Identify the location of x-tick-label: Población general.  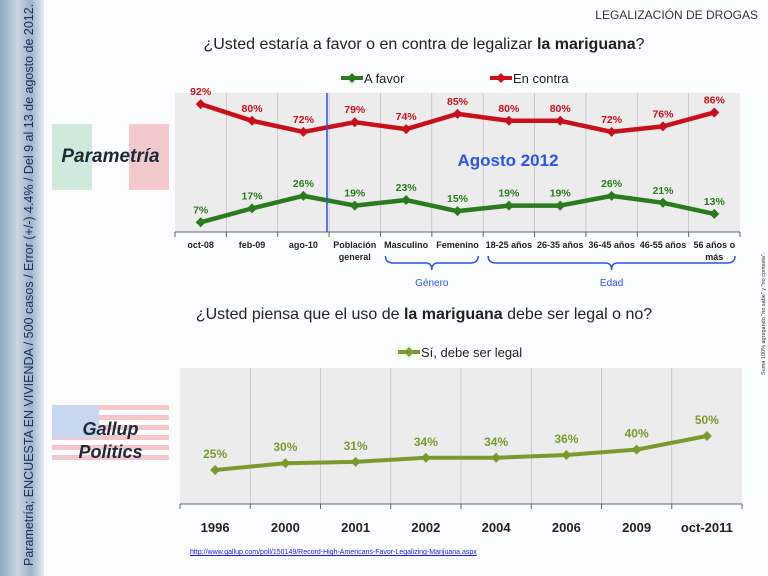
(354, 251).